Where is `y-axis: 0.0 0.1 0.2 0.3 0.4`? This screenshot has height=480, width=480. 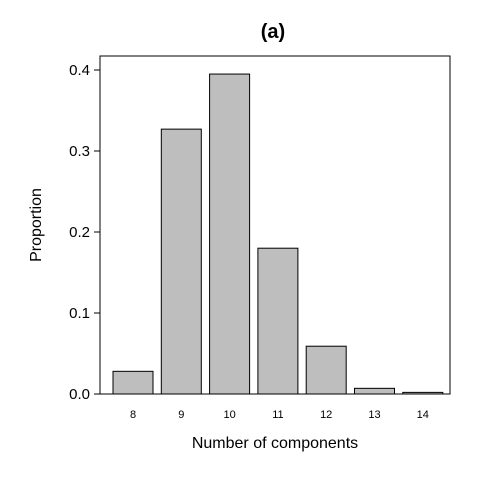
y-axis: 0.0 0.1 0.2 0.3 0.4 is located at coordinates (84, 232).